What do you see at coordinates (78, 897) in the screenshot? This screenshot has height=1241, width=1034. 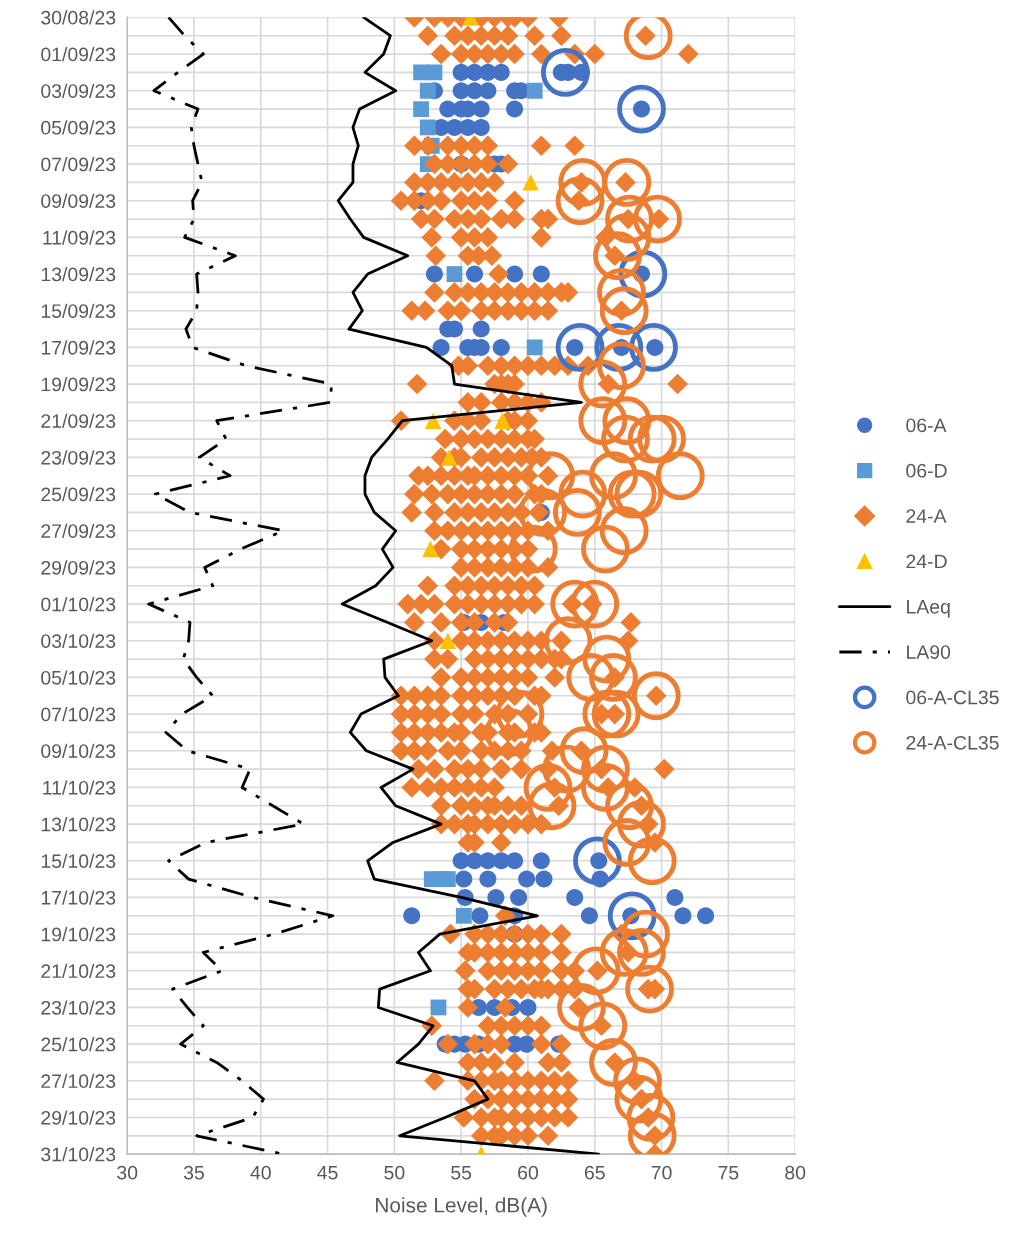 I see `y-tick-label: 17/10/23` at bounding box center [78, 897].